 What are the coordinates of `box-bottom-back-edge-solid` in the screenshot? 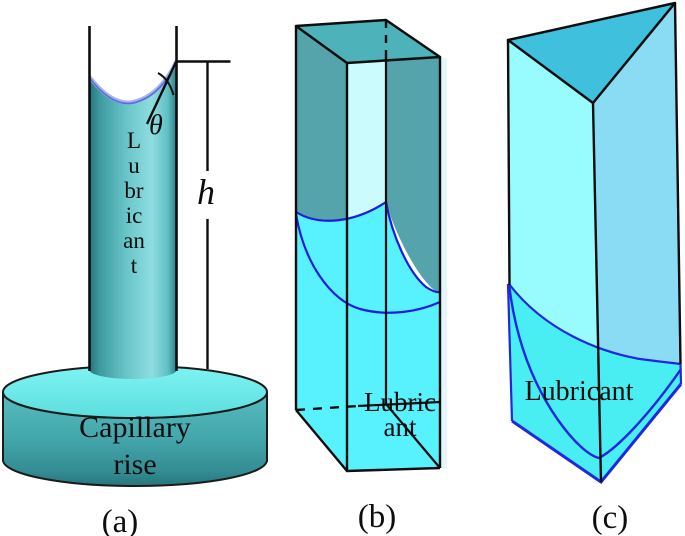 It's located at (399, 404).